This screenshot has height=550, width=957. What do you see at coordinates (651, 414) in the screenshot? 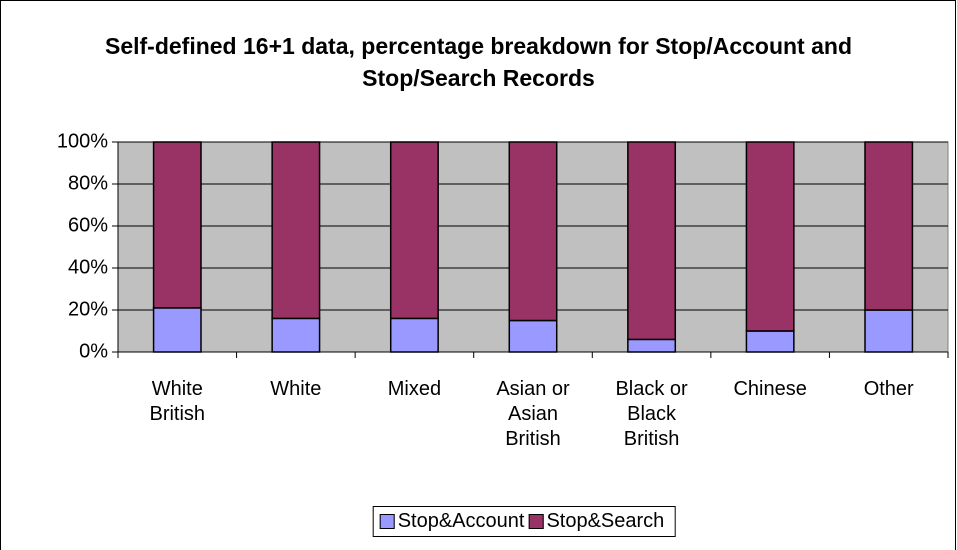
I see `x-tick-label: Black or Black British` at bounding box center [651, 414].